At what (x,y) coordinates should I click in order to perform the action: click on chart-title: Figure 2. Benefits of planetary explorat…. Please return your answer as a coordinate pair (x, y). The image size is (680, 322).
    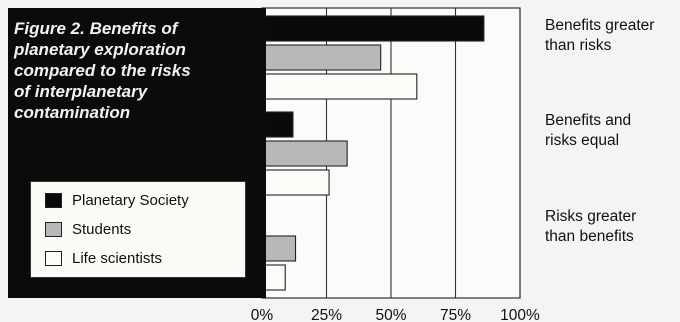
    Looking at the image, I should click on (138, 70).